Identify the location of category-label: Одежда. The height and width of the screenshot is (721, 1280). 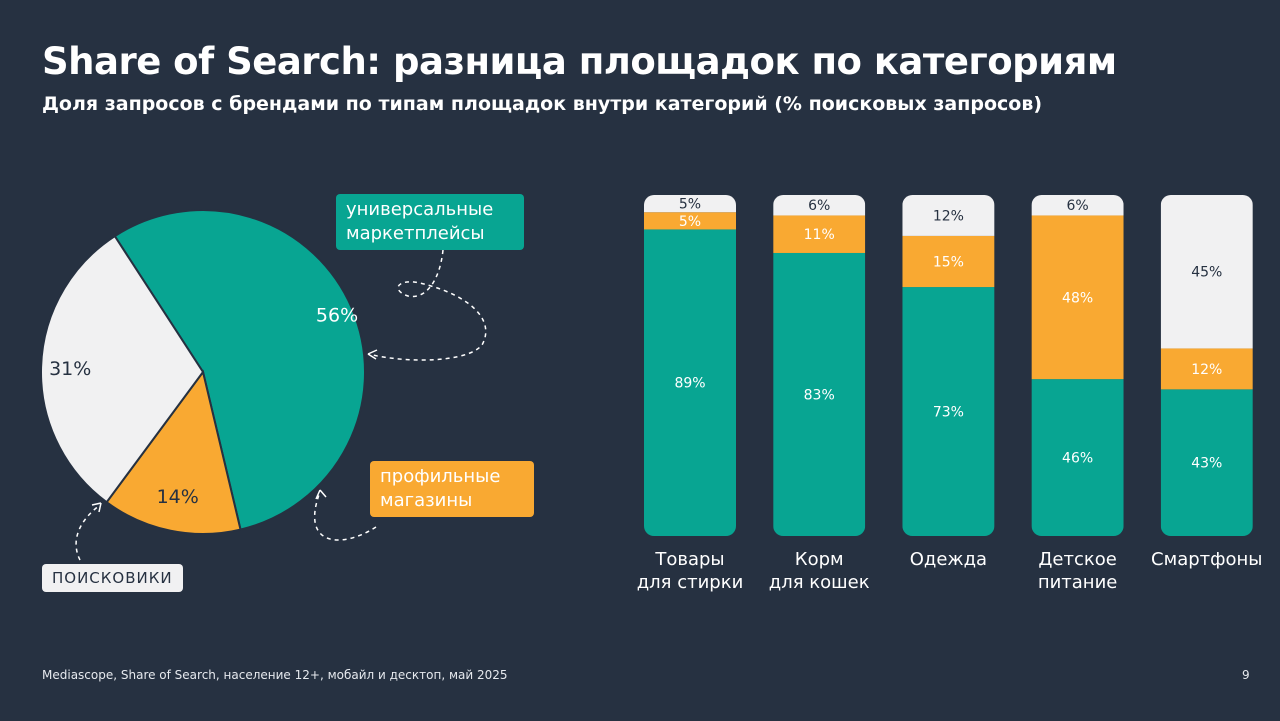
(948, 559).